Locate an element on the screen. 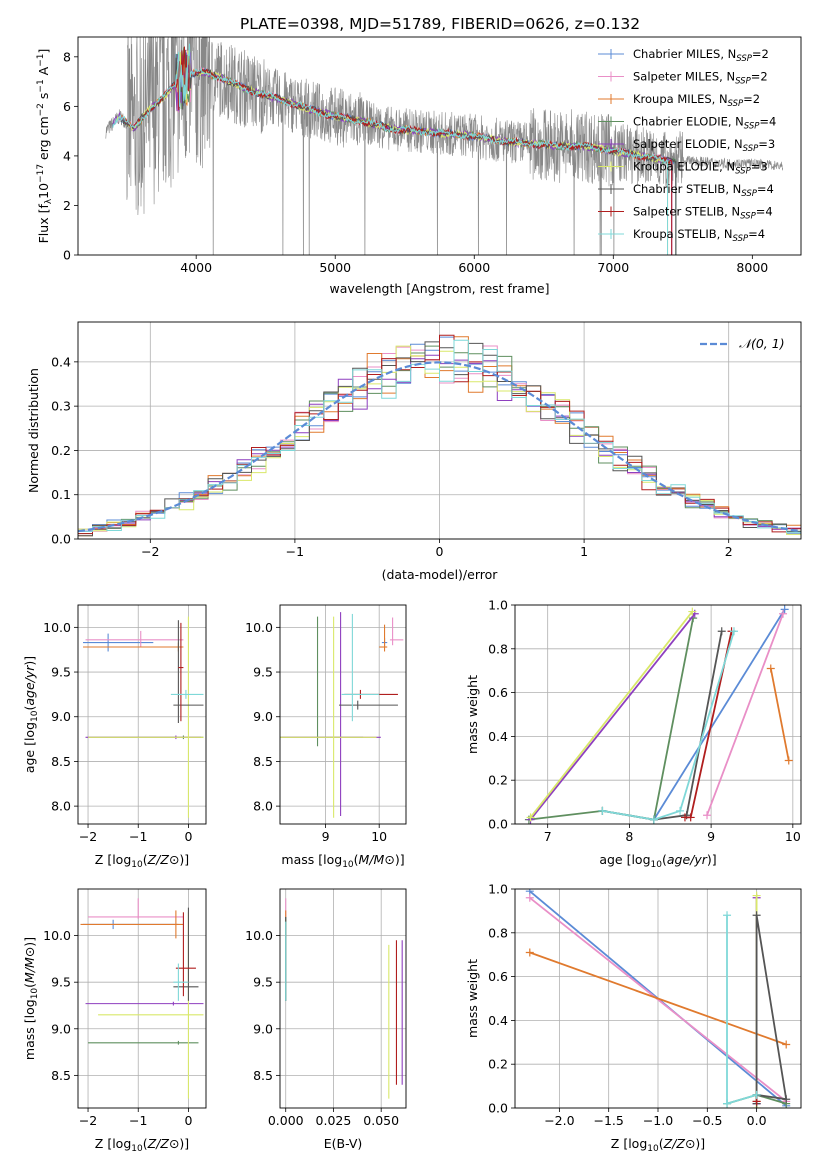 The image size is (819, 1170). weight-line-kroupa-elodie is located at coordinates (611, 714).